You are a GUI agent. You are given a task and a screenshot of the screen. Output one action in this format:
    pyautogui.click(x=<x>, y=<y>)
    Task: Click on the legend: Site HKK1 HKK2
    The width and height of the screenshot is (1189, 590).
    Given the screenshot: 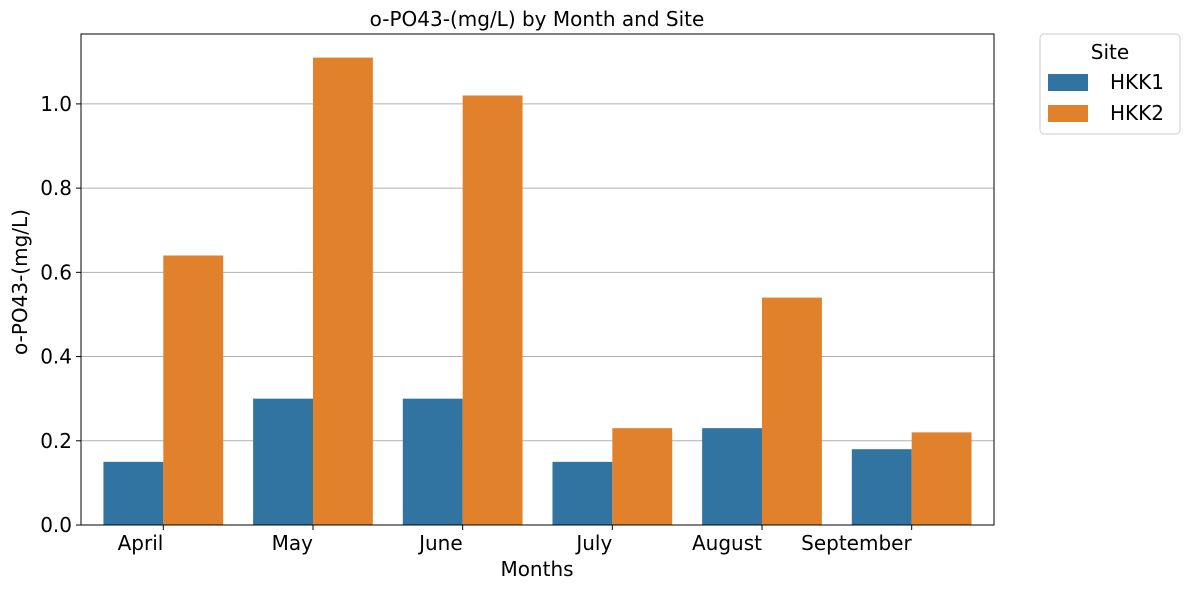 What is the action you would take?
    pyautogui.click(x=1110, y=84)
    